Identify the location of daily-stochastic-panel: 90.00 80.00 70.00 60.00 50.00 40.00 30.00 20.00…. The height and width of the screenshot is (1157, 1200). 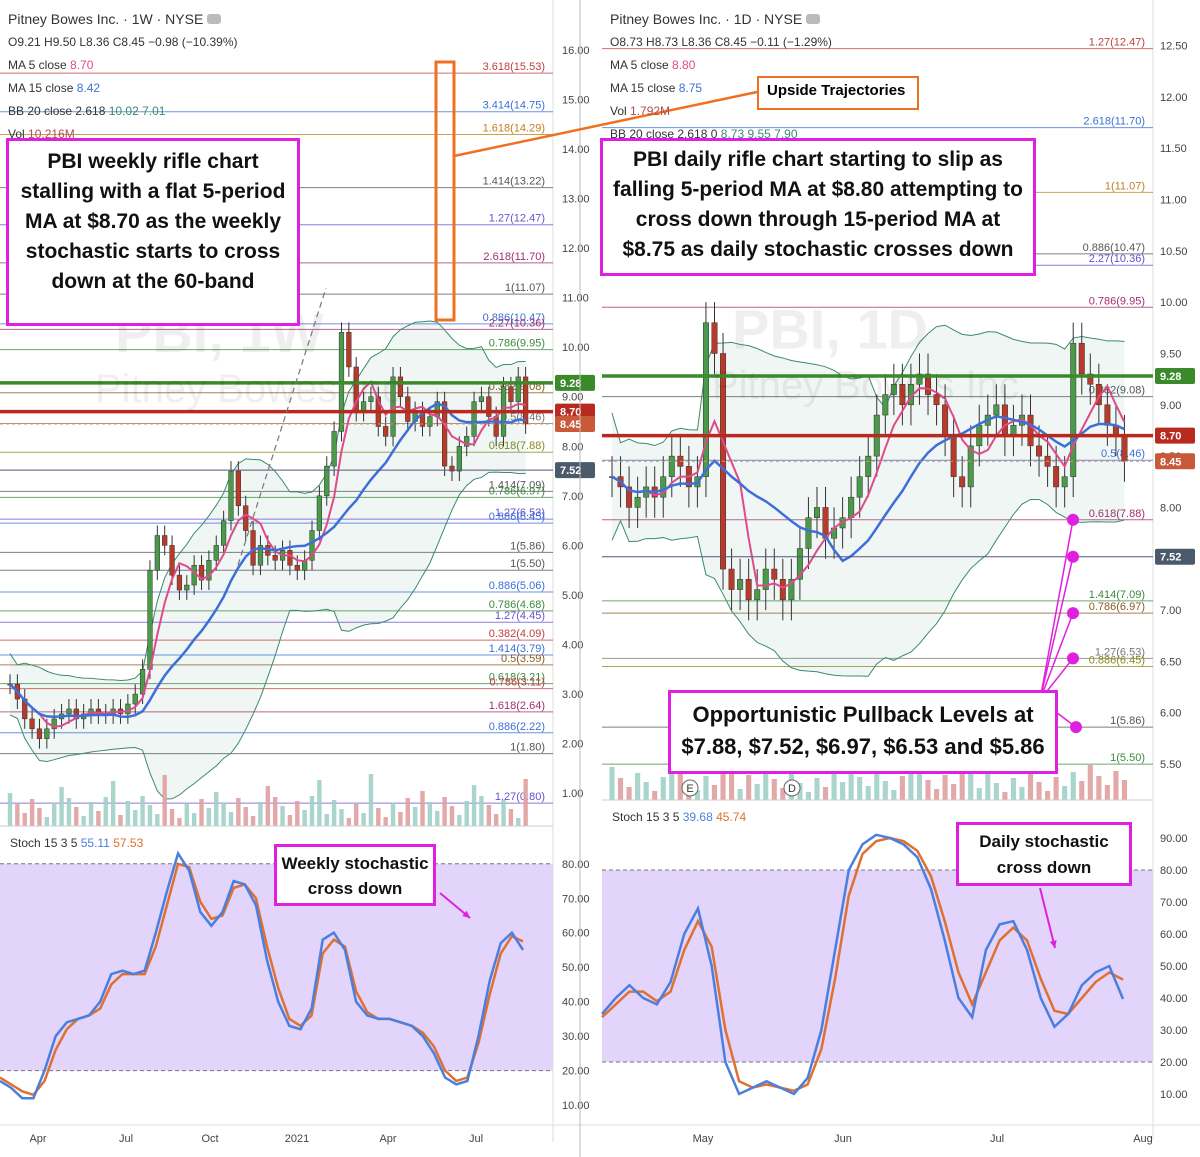
(894, 971).